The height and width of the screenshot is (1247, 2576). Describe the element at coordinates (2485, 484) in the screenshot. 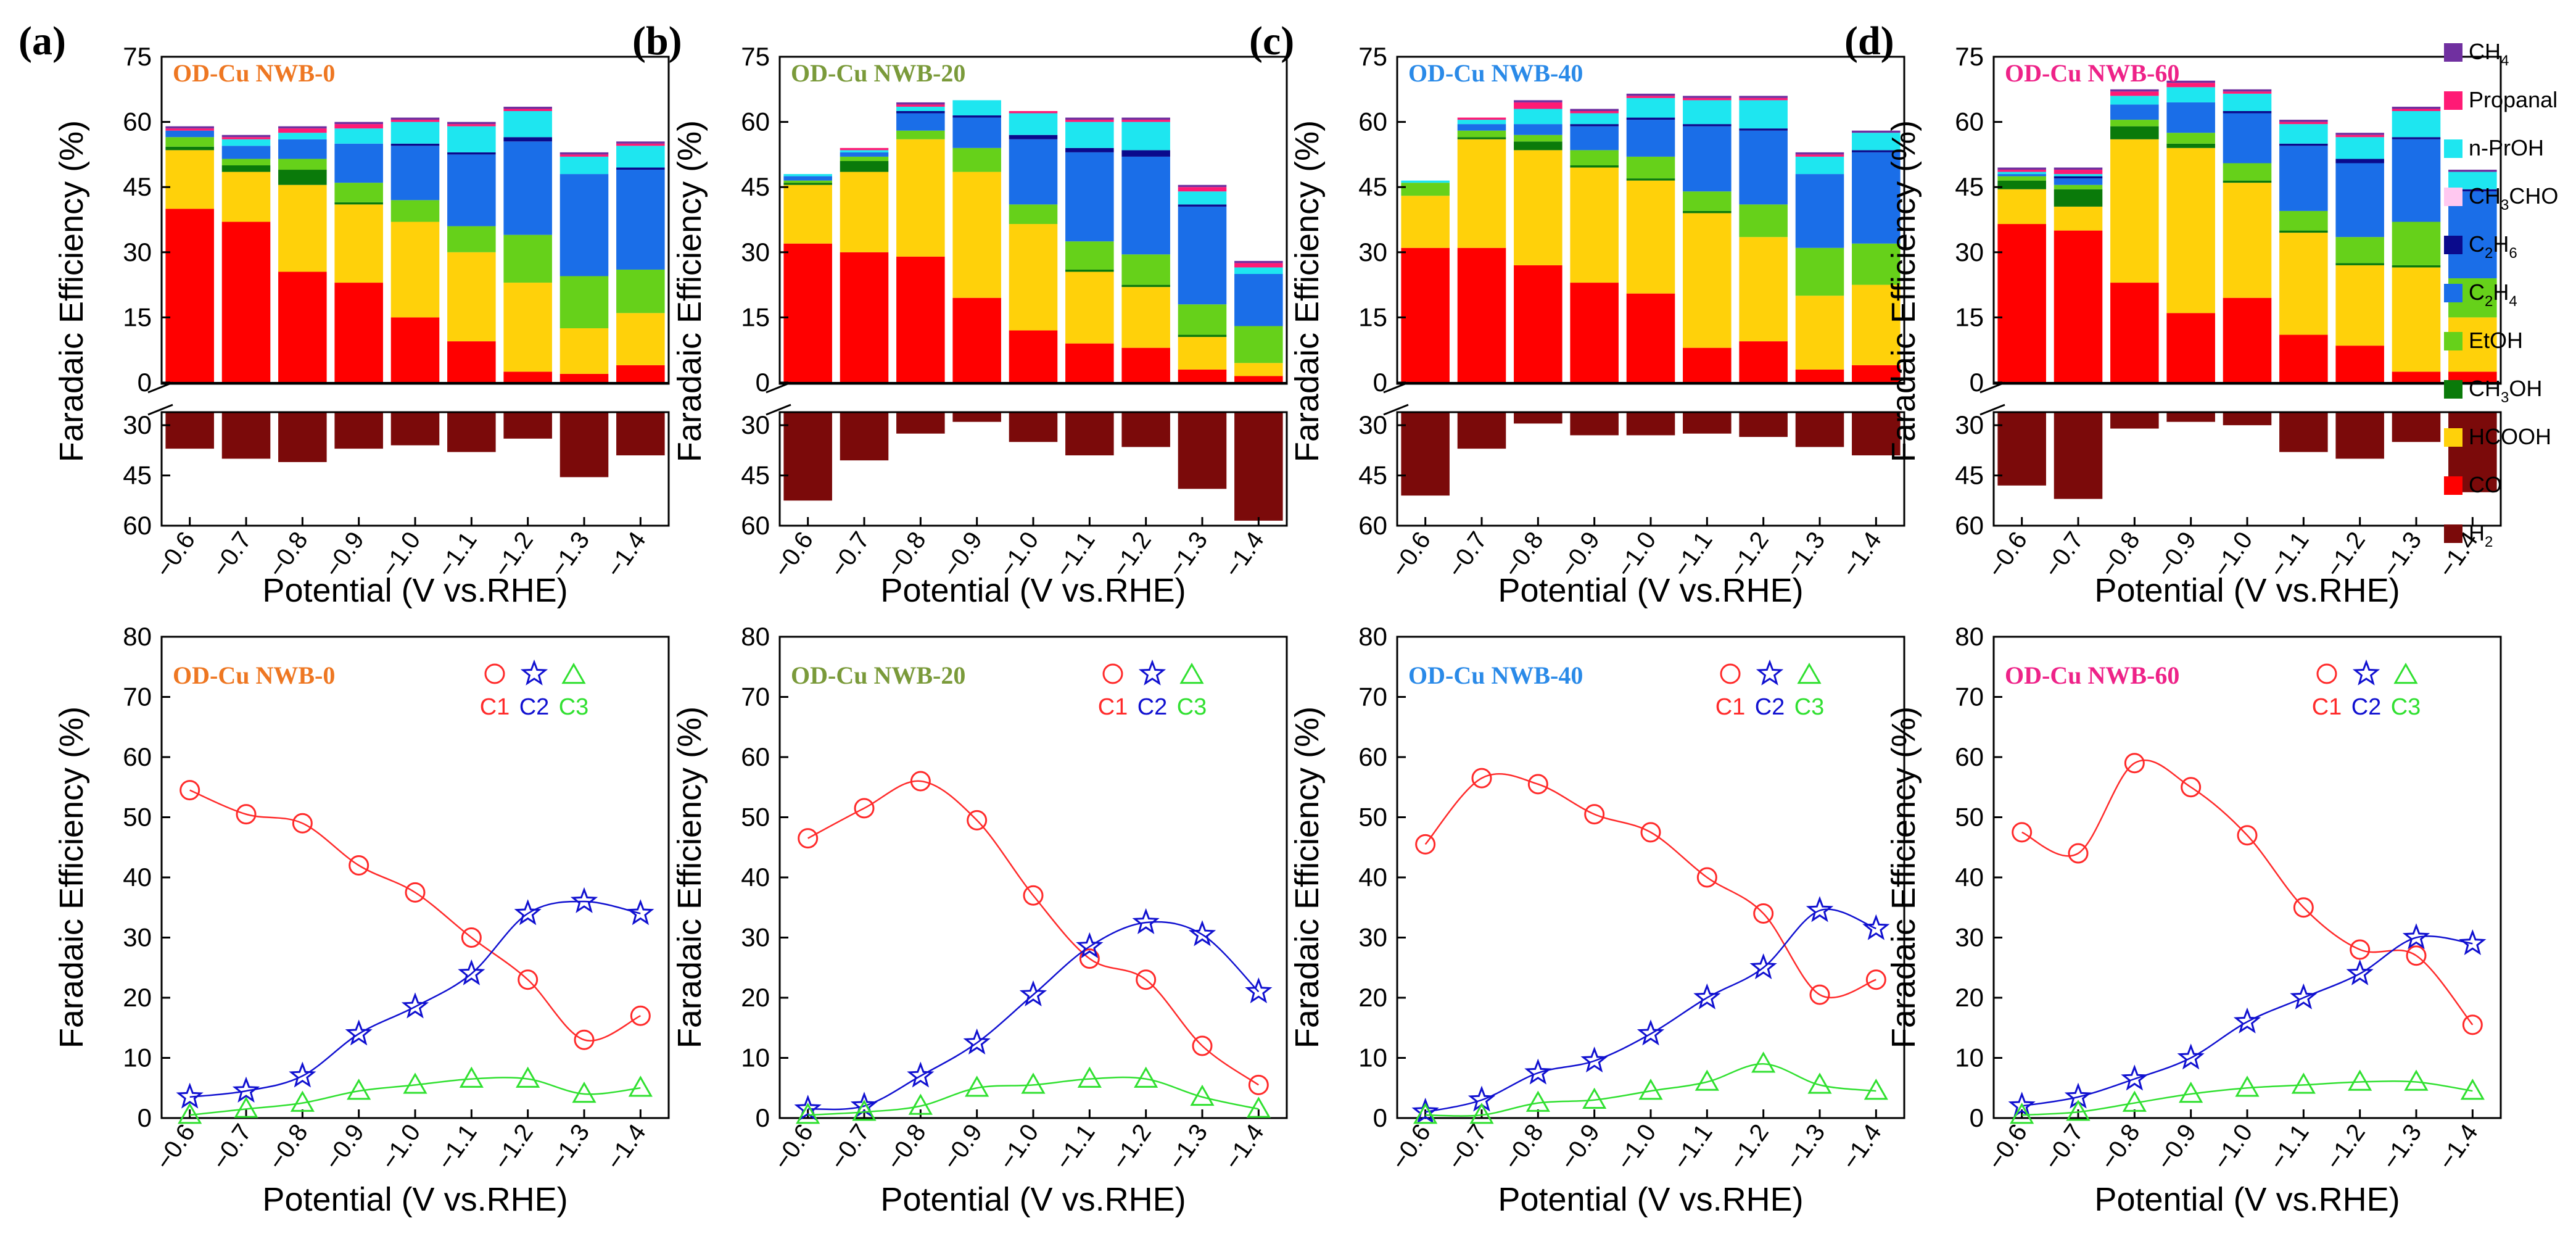

I see `legend-label: CO` at that location.